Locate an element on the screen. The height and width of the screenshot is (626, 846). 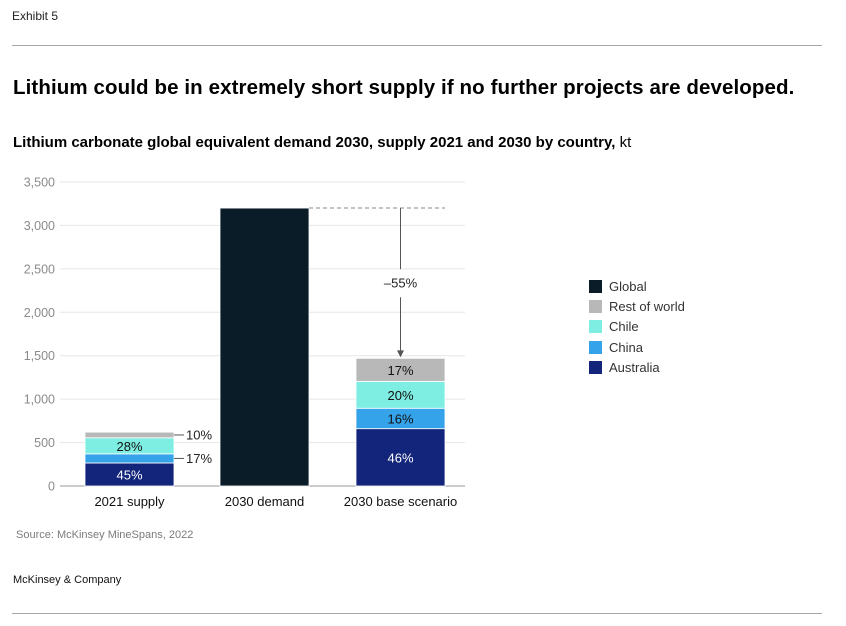
data-label: 17% is located at coordinates (400, 370).